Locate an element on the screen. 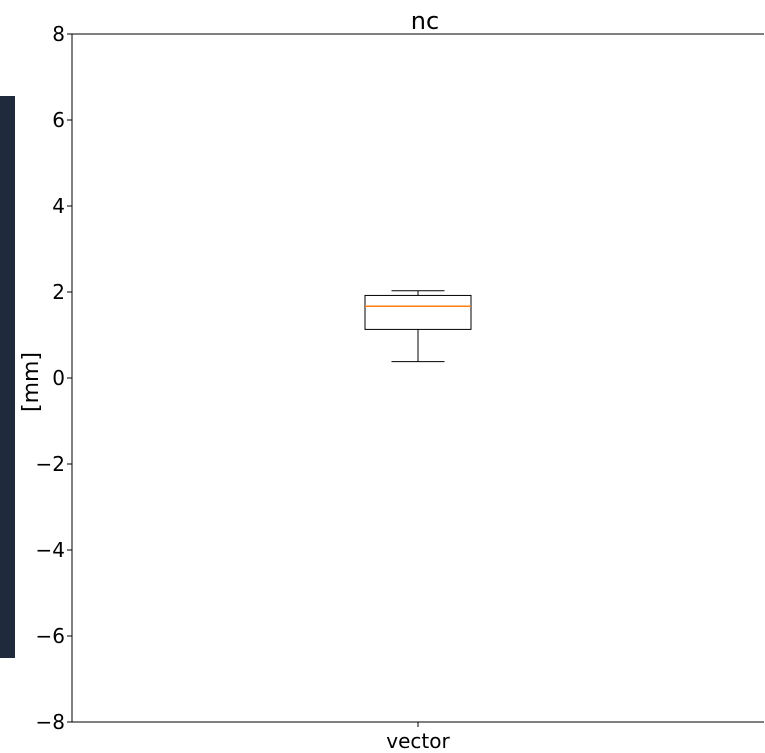 The width and height of the screenshot is (765, 753). box-iqr is located at coordinates (418, 312).